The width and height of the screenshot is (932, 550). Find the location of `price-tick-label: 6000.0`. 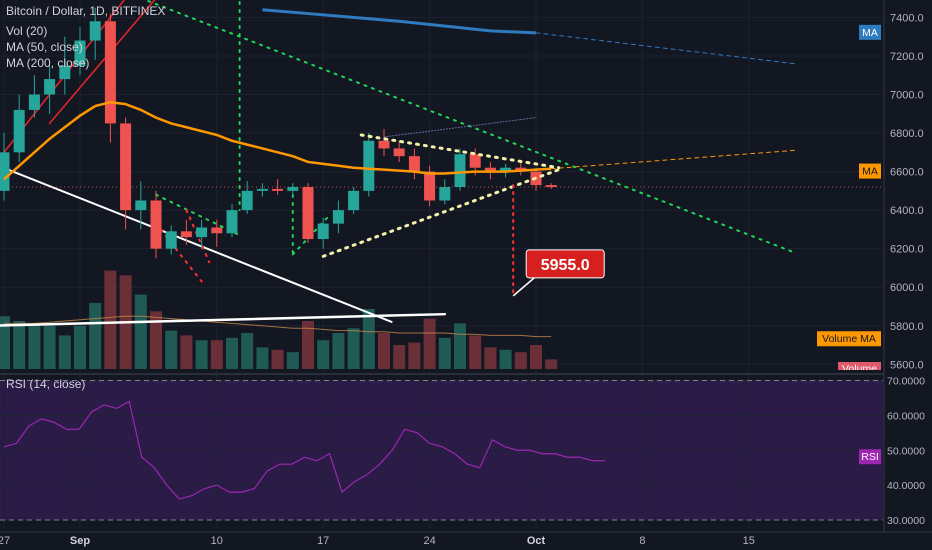

price-tick-label: 6000.0 is located at coordinates (907, 288).